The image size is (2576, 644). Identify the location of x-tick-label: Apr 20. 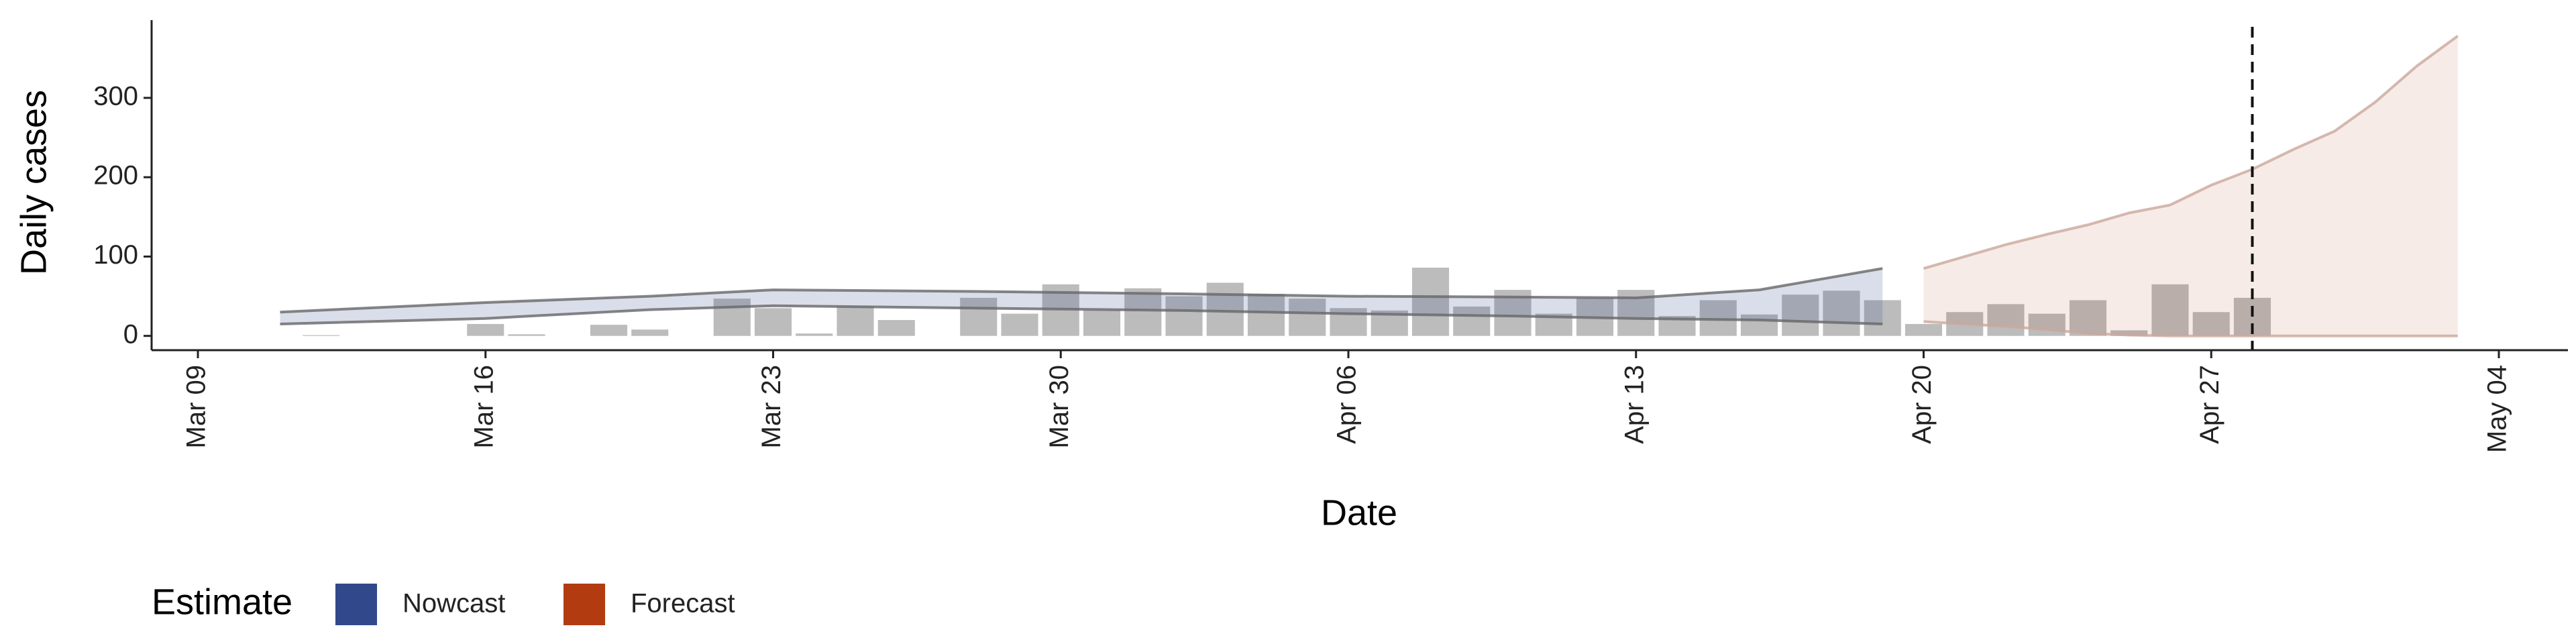
(1922, 404).